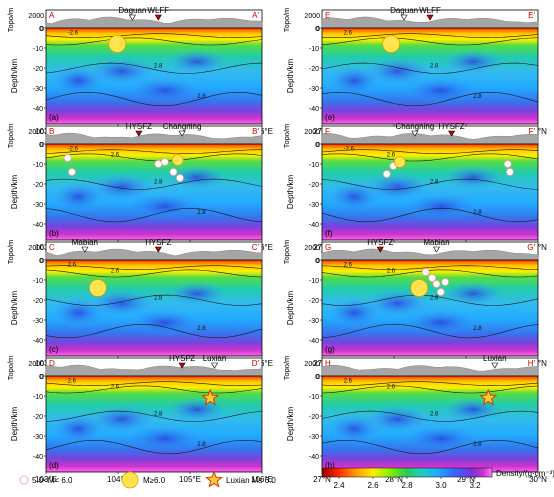 The width and height of the screenshot is (554, 497). What do you see at coordinates (24, 480) in the screenshot?
I see `legend-small-symbol` at bounding box center [24, 480].